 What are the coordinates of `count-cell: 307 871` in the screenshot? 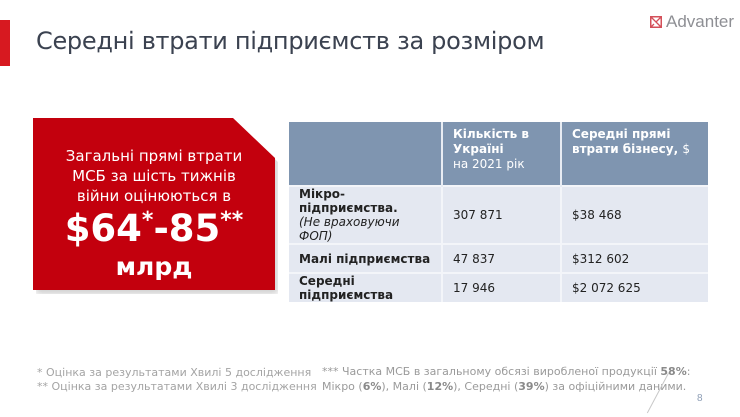 It's located at (502, 214).